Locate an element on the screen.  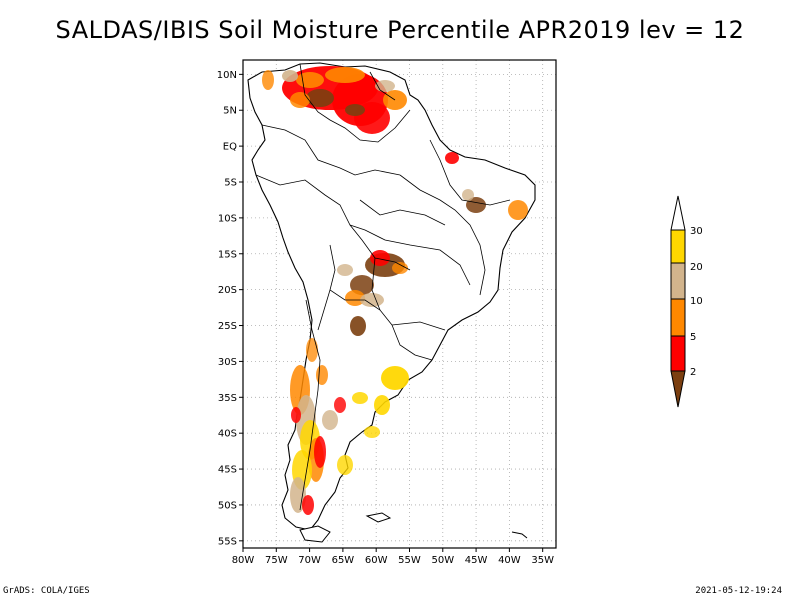
tierra-del-fuego is located at coordinates (315, 534).